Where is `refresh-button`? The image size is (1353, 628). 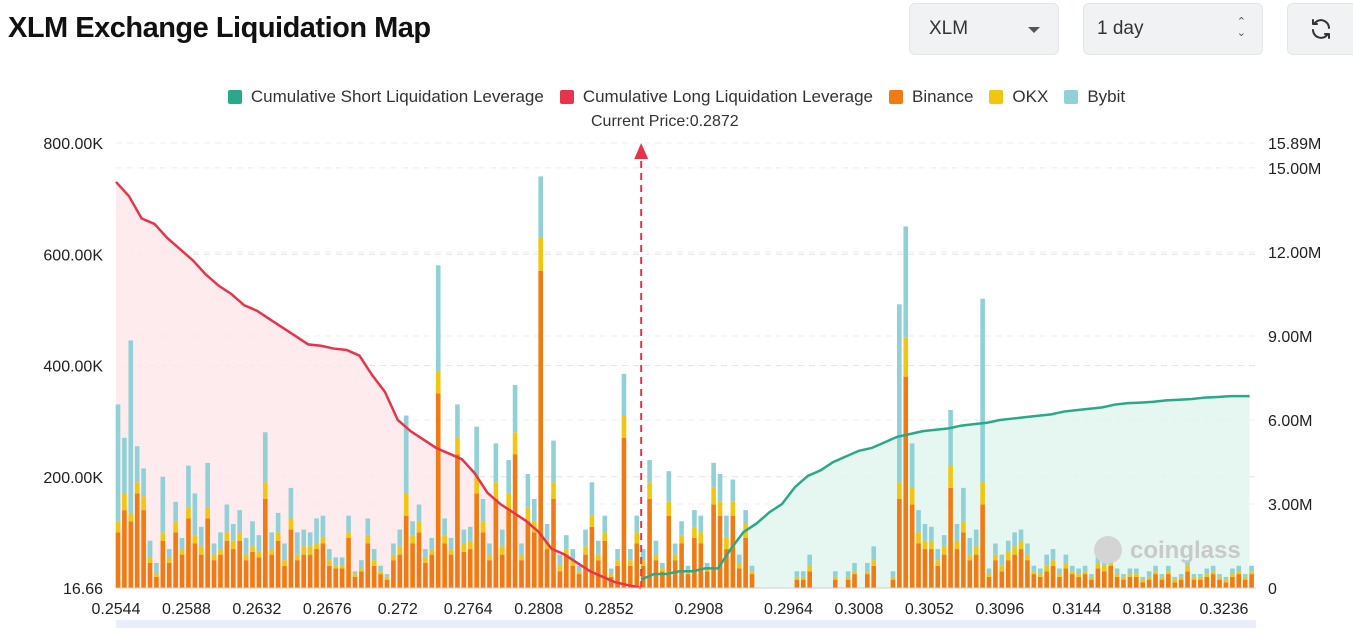
refresh-button is located at coordinates (1320, 29).